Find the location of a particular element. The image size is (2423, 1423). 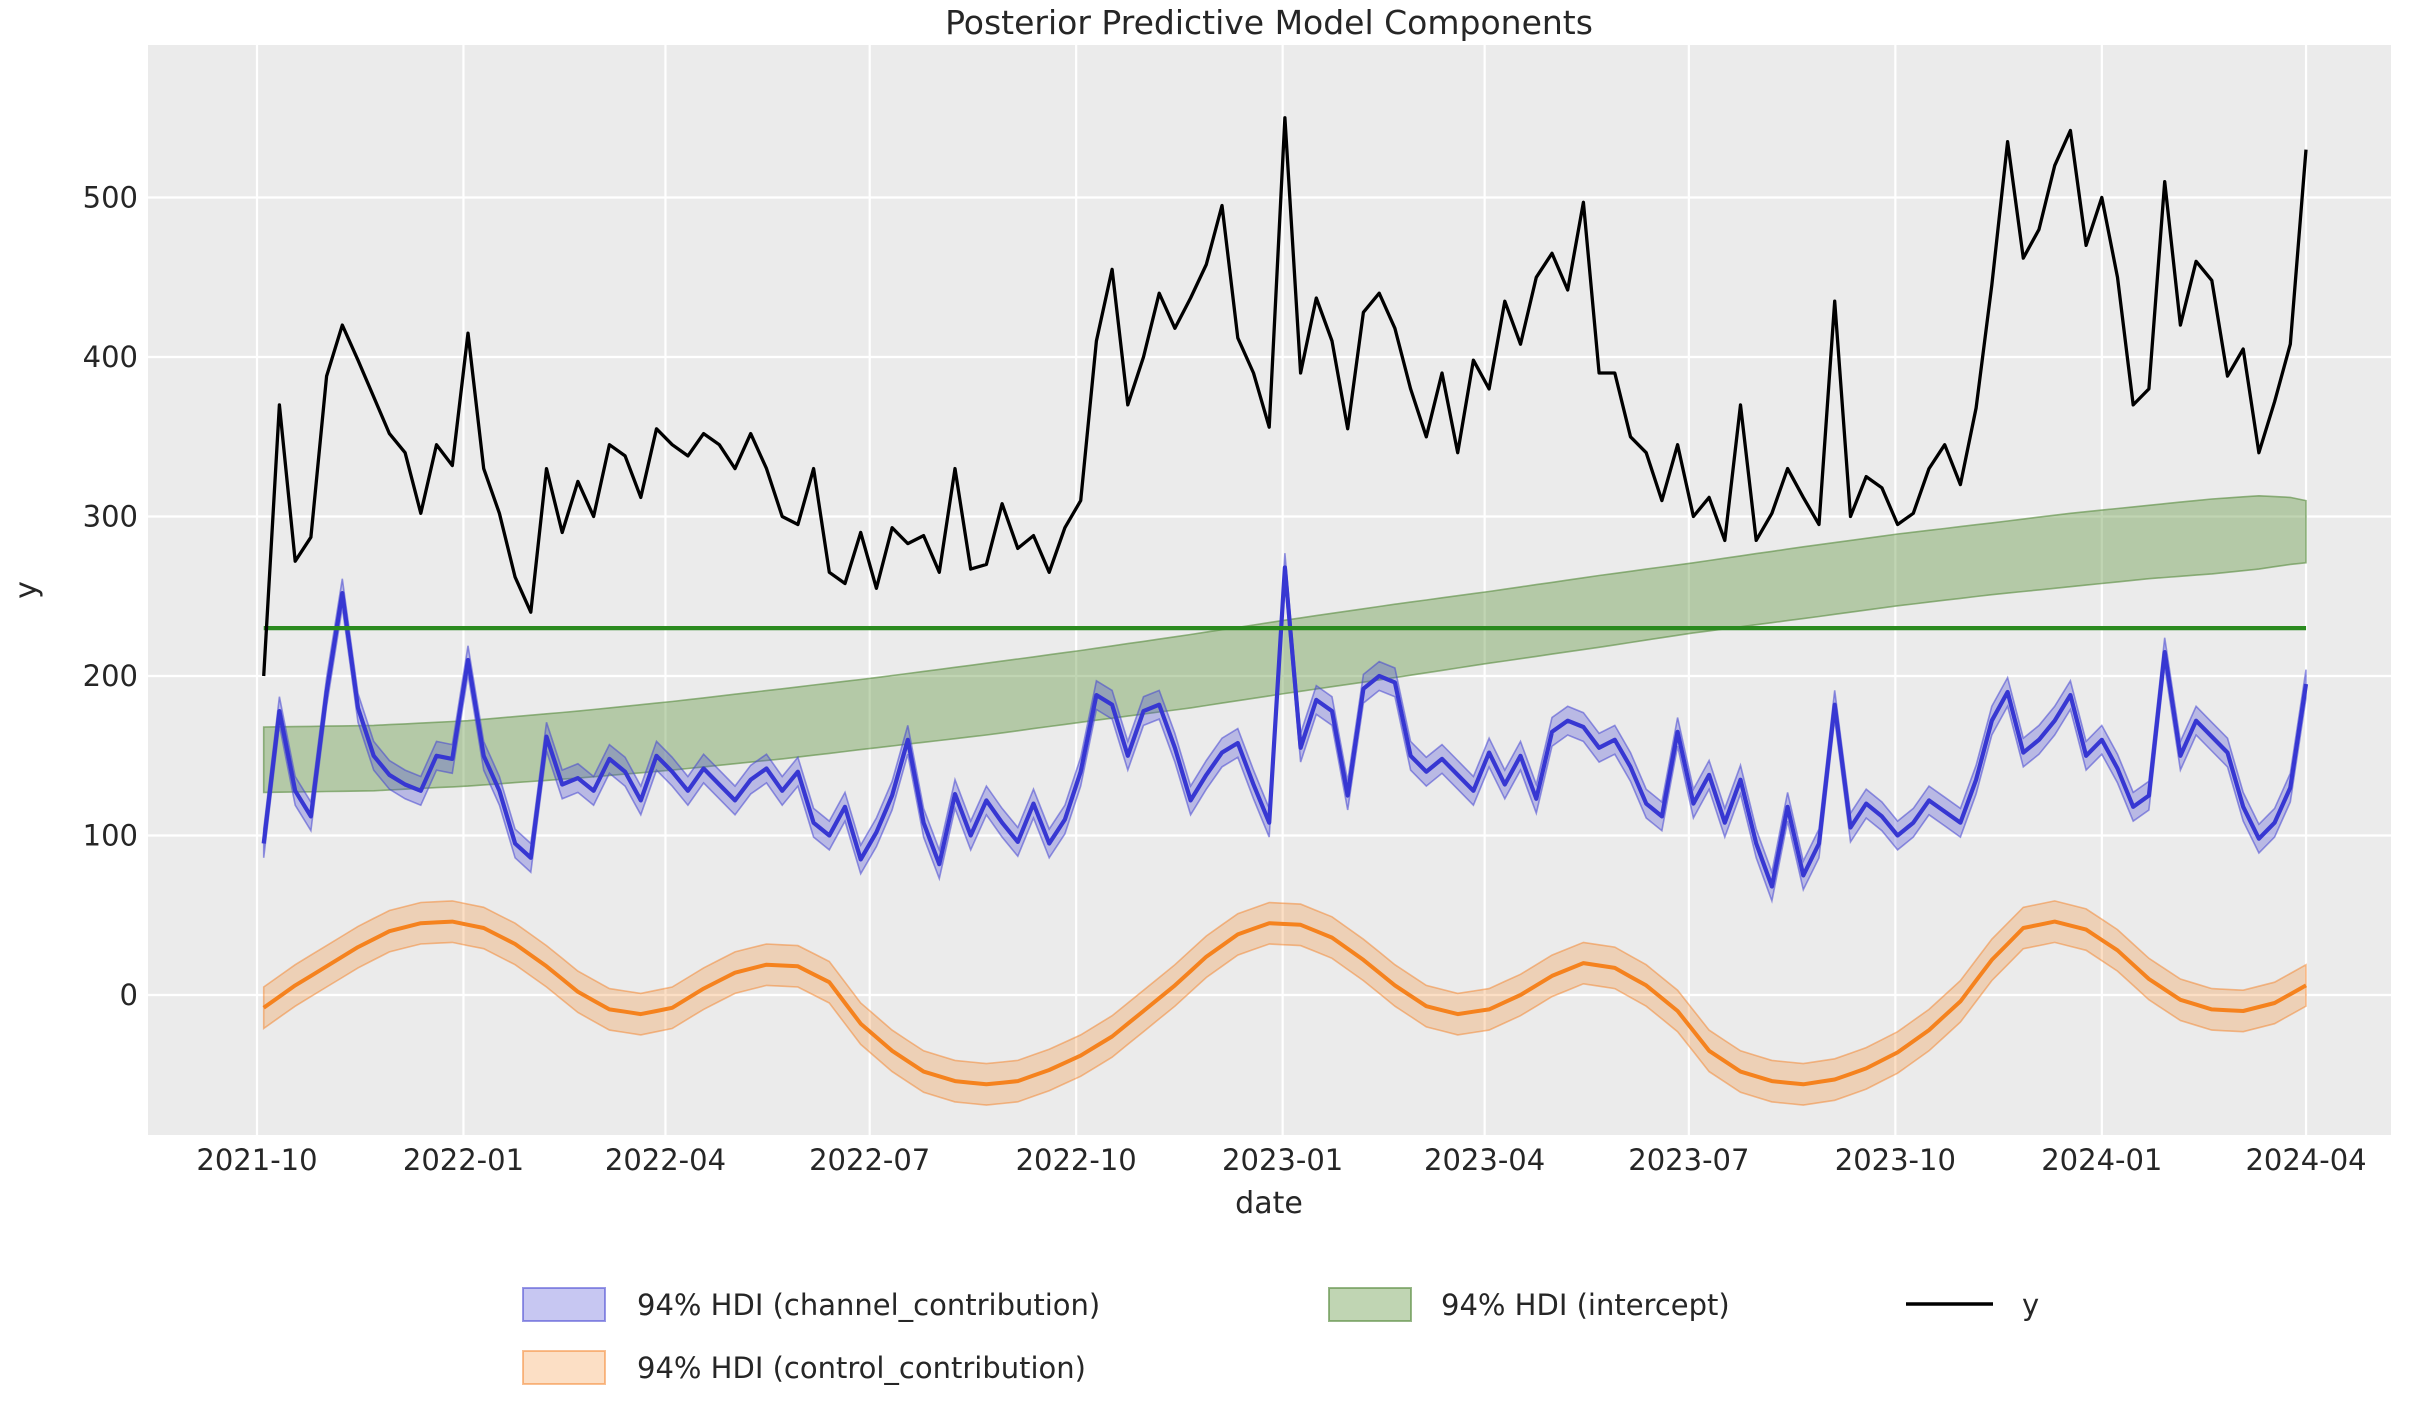

control-legend-swatch is located at coordinates (564, 1367).